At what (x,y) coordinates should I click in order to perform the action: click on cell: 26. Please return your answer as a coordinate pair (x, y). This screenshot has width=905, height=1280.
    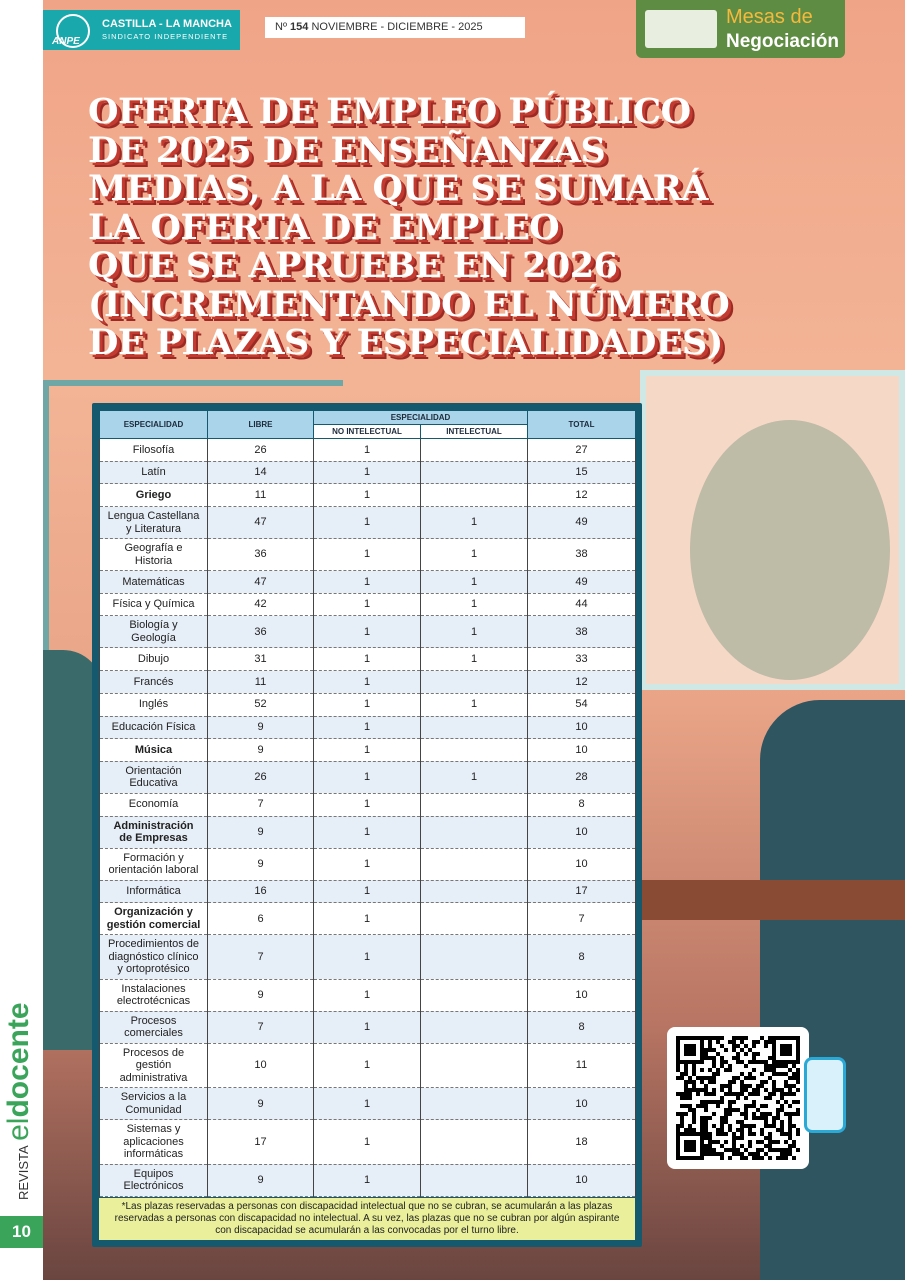
    Looking at the image, I should click on (260, 777).